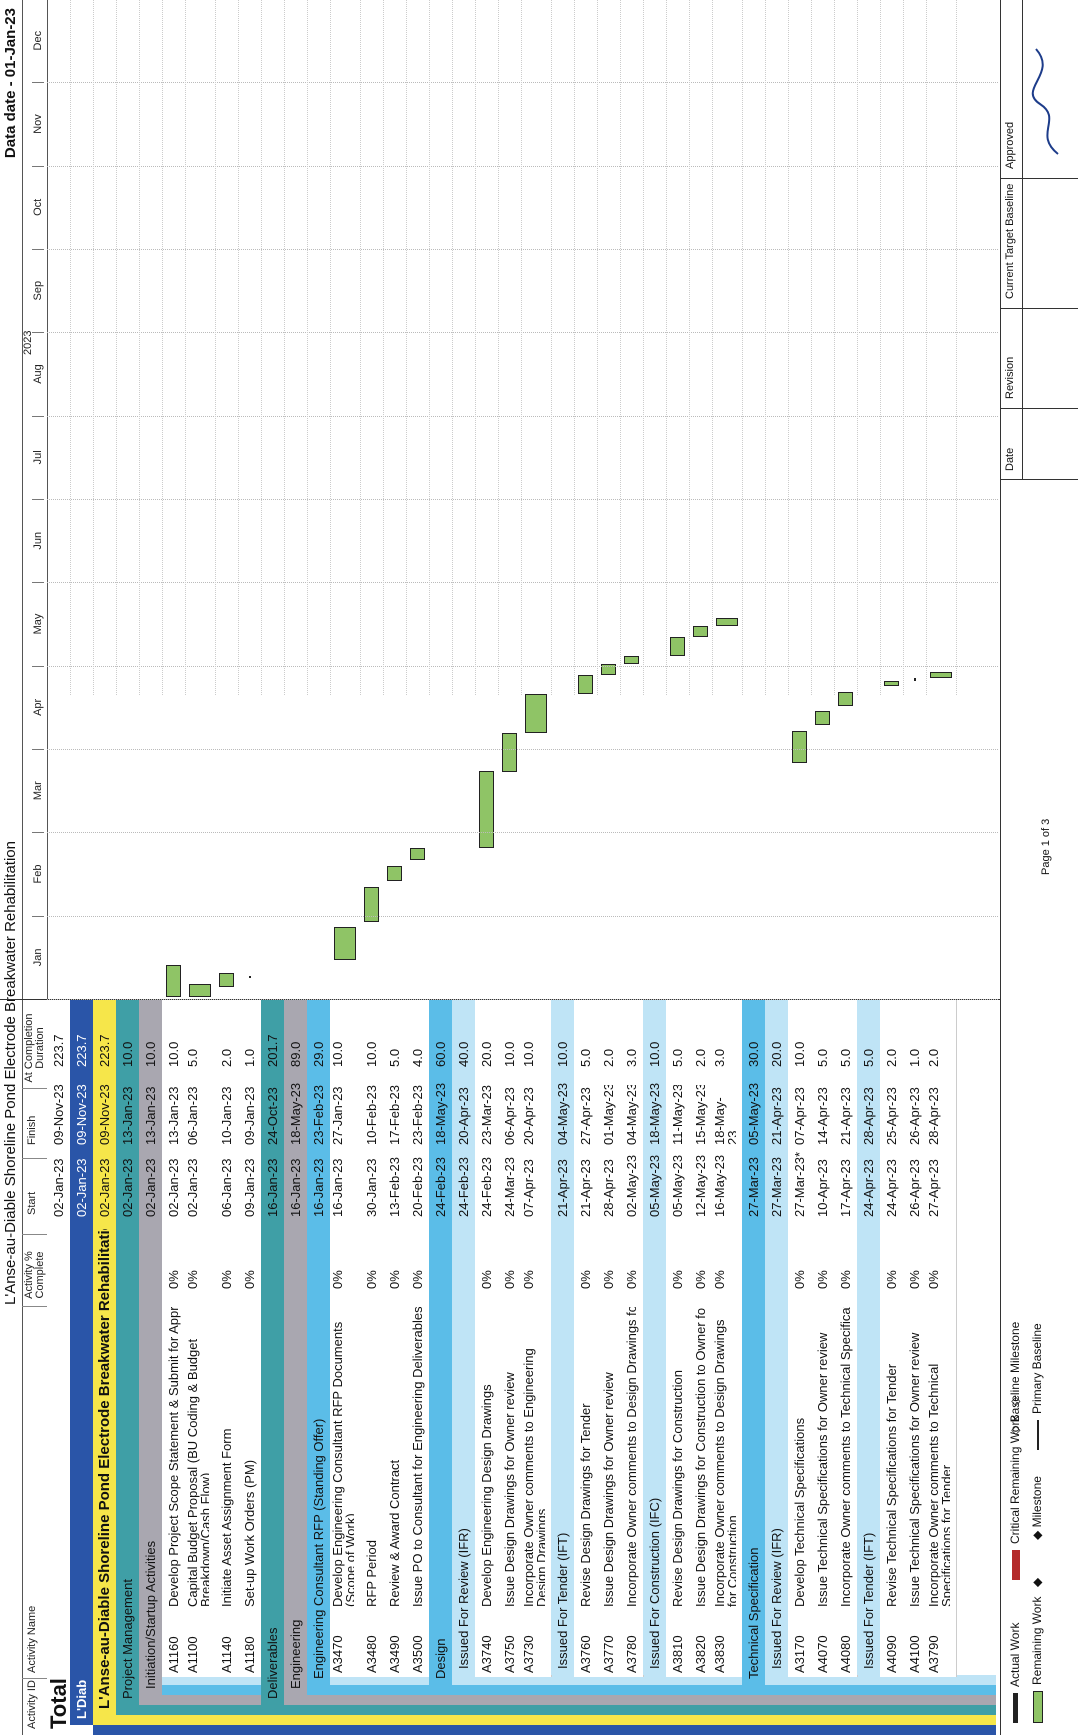 The width and height of the screenshot is (1078, 1735). Describe the element at coordinates (1037, 1508) in the screenshot. I see `legend-milestone: ◆ Milestone` at that location.